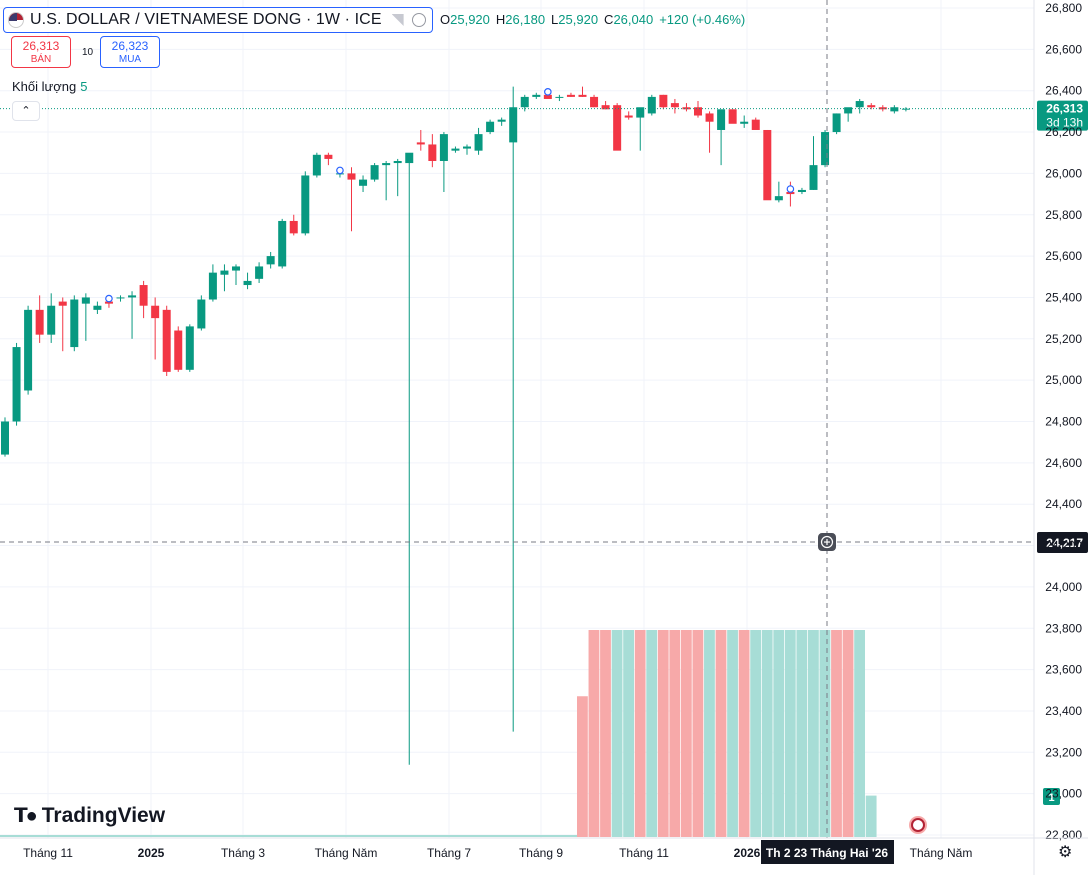 The width and height of the screenshot is (1088, 875). I want to click on status-dot-icon, so click(418, 20).